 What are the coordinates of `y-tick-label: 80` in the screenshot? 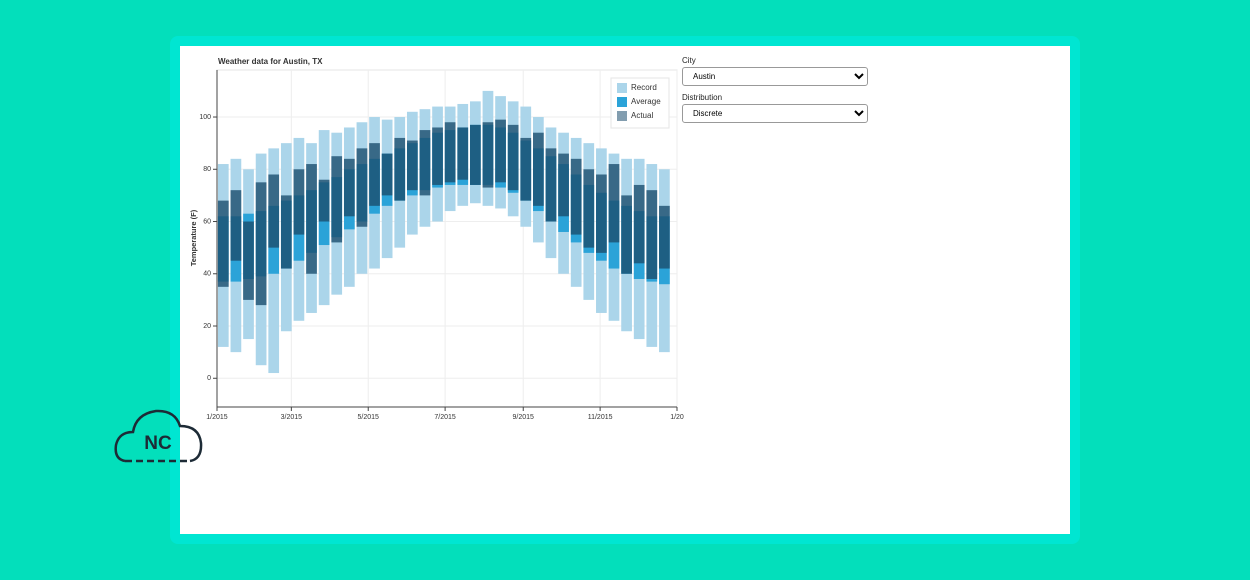 It's located at (207, 169).